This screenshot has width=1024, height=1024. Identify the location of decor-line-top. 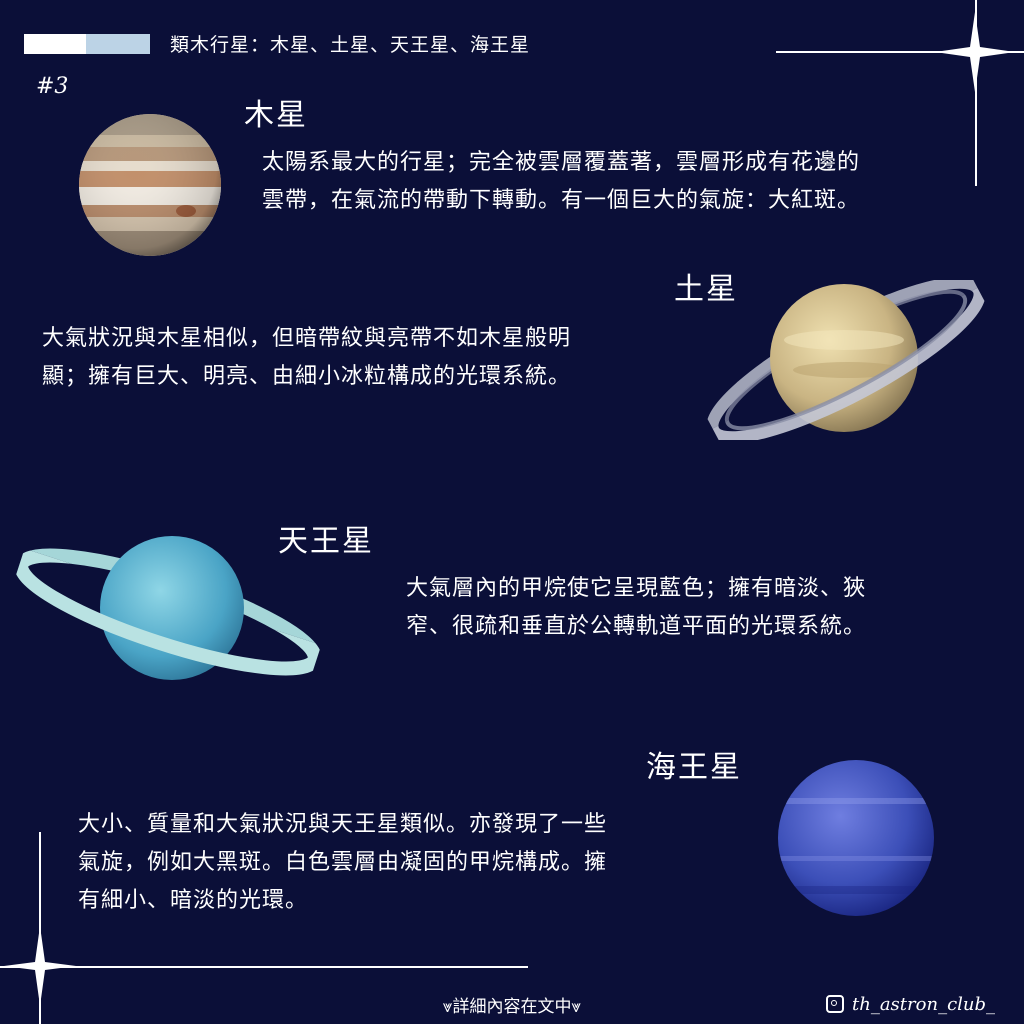
(900, 52).